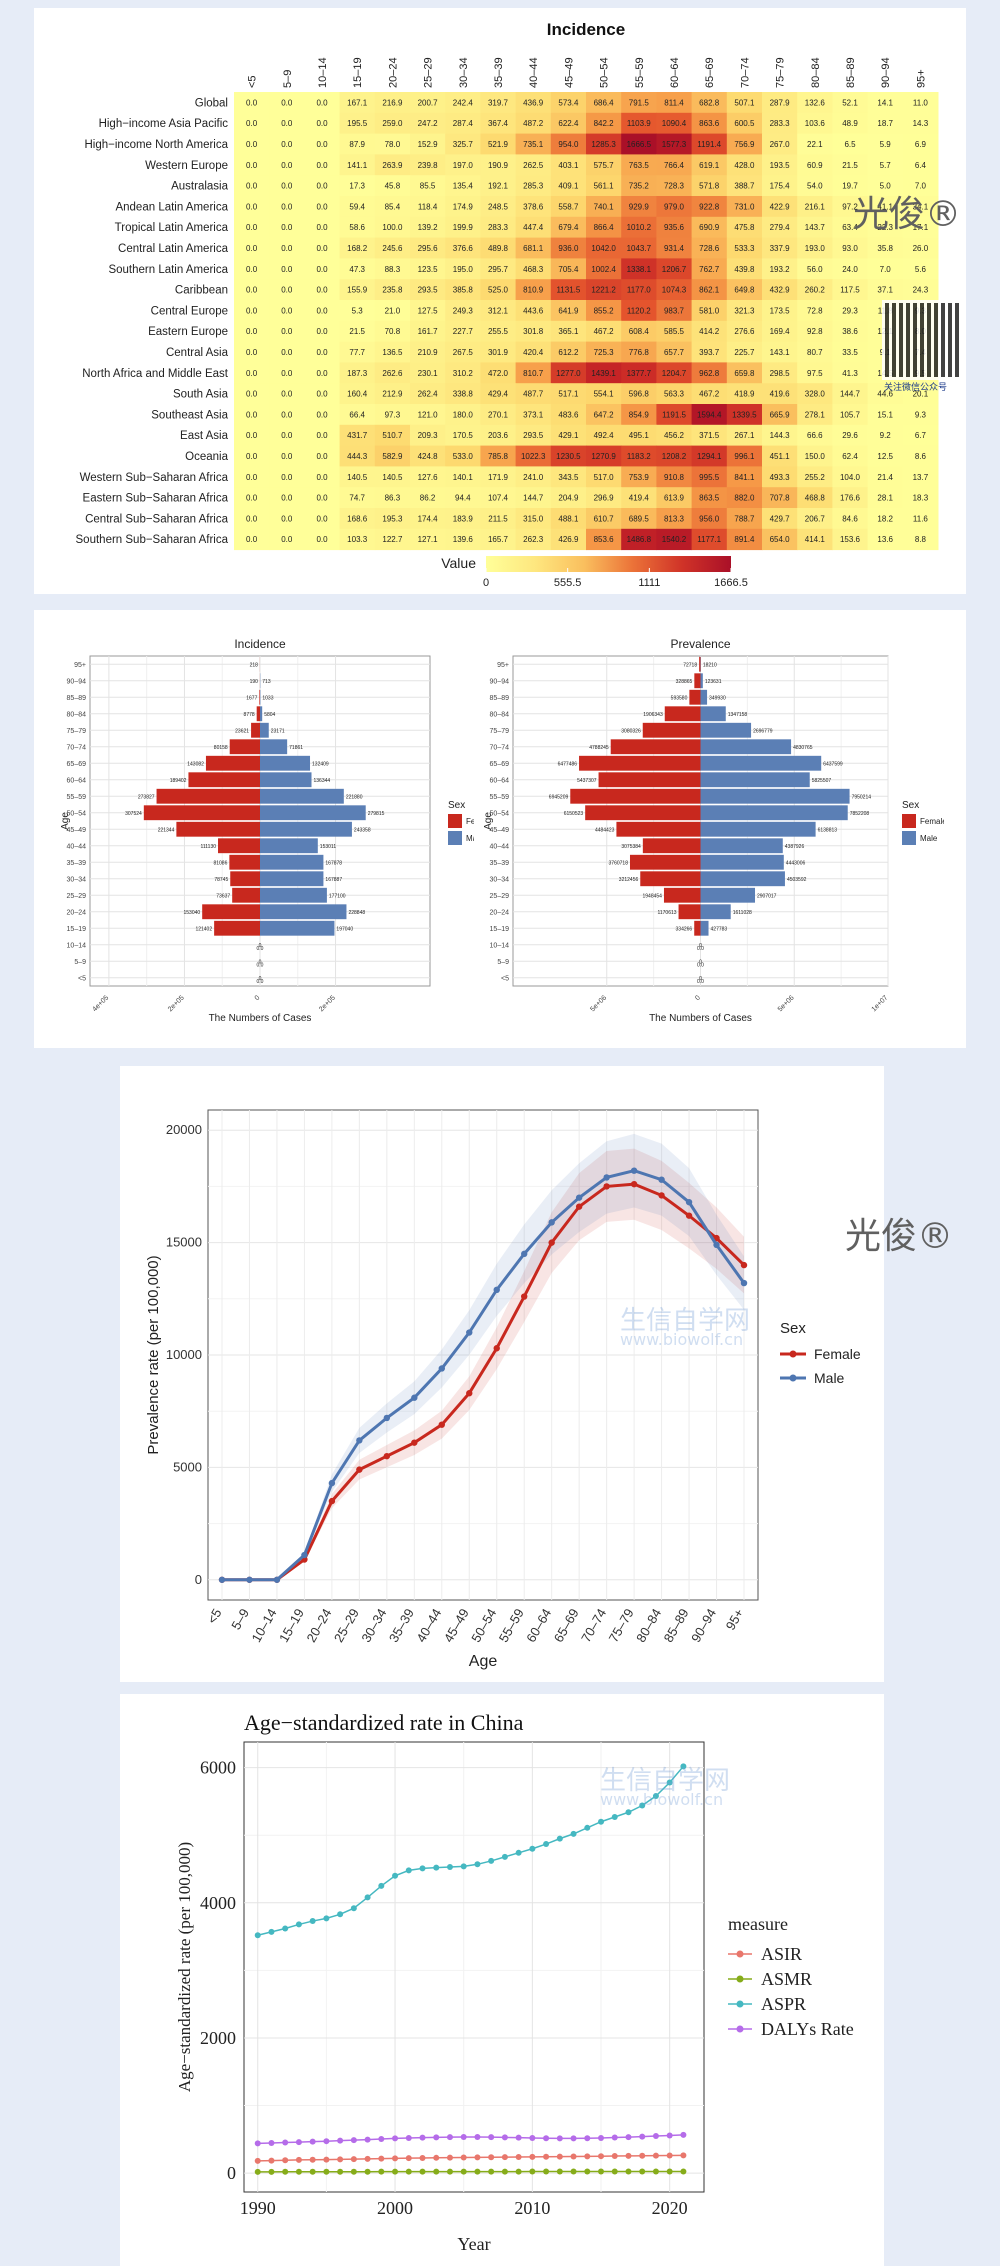  What do you see at coordinates (744, 518) in the screenshot?
I see `heatmap-cell-value: 788.7` at bounding box center [744, 518].